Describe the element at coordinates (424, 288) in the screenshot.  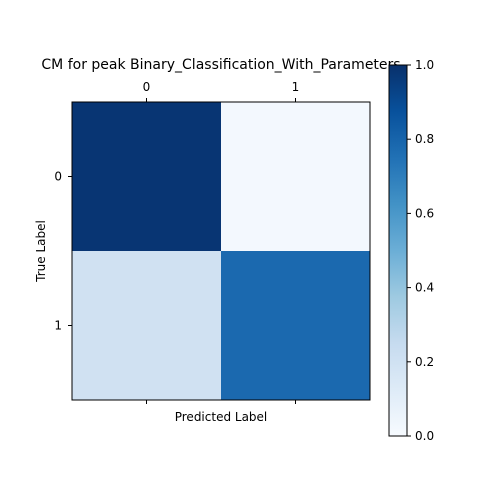
I see `colorbar-tick-label-2: 0.4` at that location.